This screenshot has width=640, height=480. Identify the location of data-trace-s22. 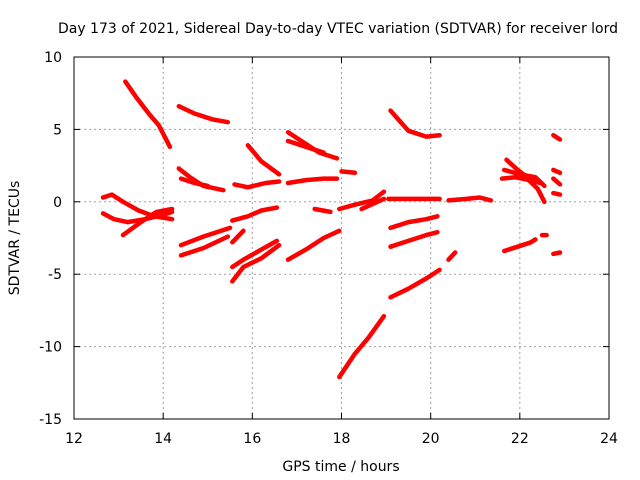
(362, 200).